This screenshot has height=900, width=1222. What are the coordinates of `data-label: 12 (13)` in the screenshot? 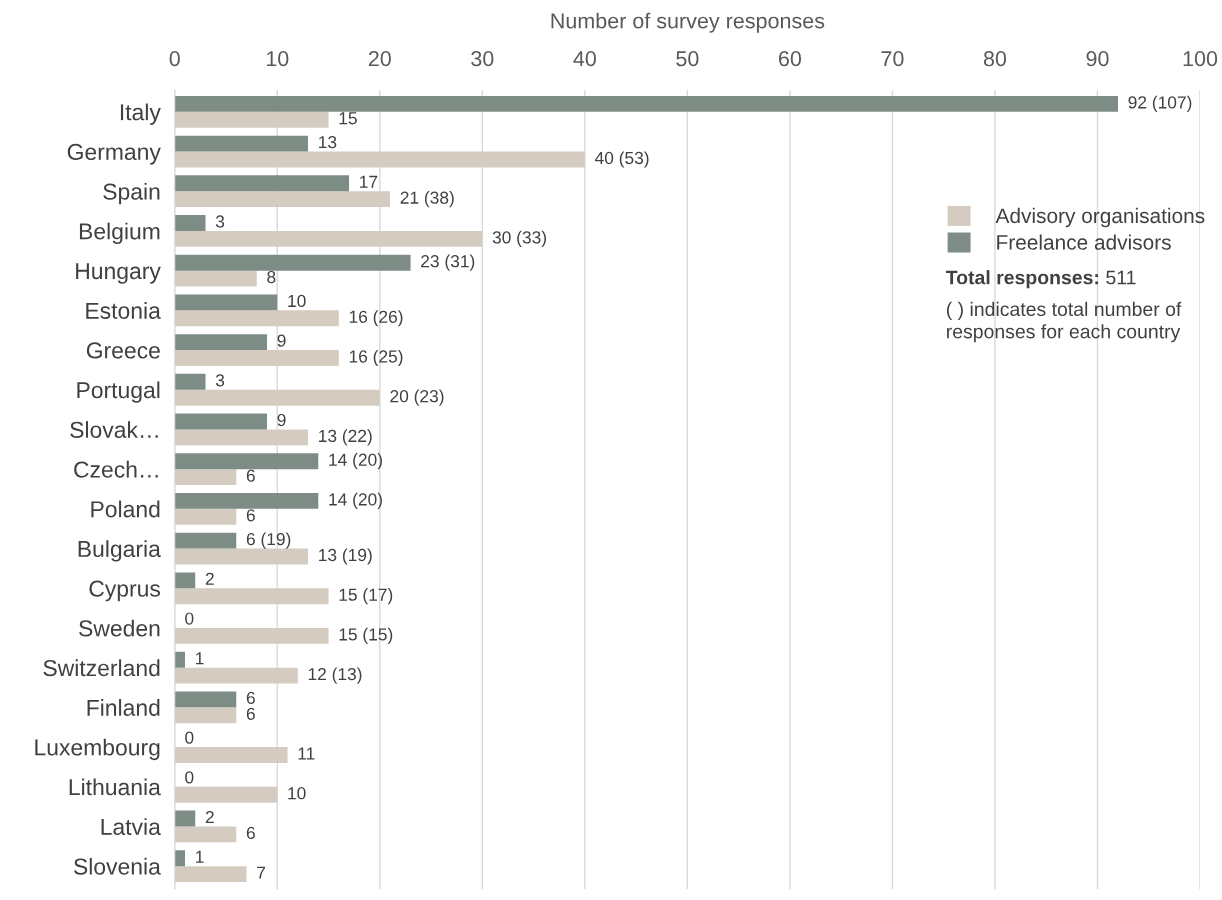 It's located at (335, 675).